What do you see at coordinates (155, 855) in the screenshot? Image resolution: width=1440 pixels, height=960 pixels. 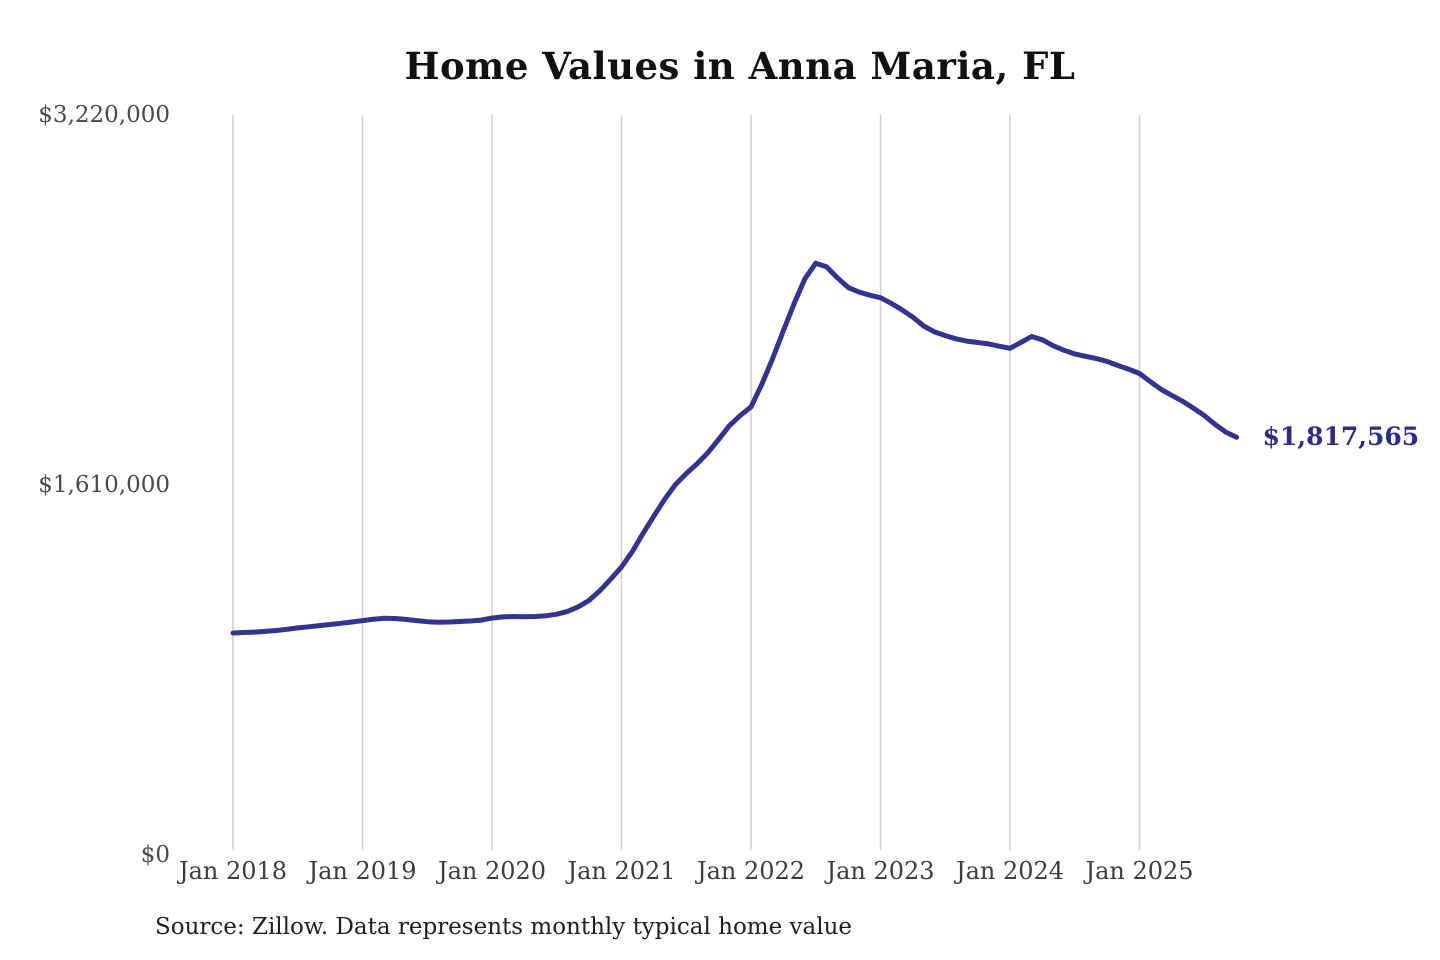 I see `y-tick-label: $0` at bounding box center [155, 855].